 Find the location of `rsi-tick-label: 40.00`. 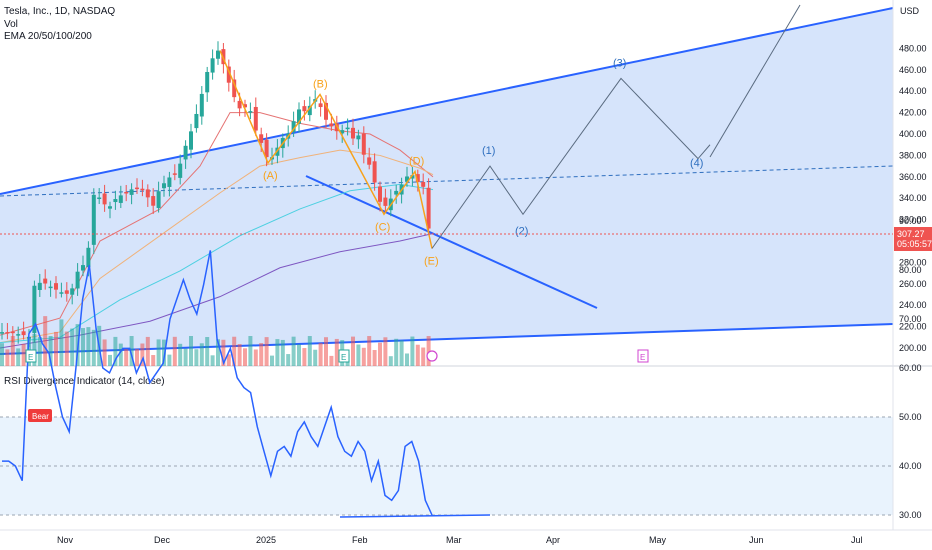

rsi-tick-label: 40.00 is located at coordinates (910, 466).